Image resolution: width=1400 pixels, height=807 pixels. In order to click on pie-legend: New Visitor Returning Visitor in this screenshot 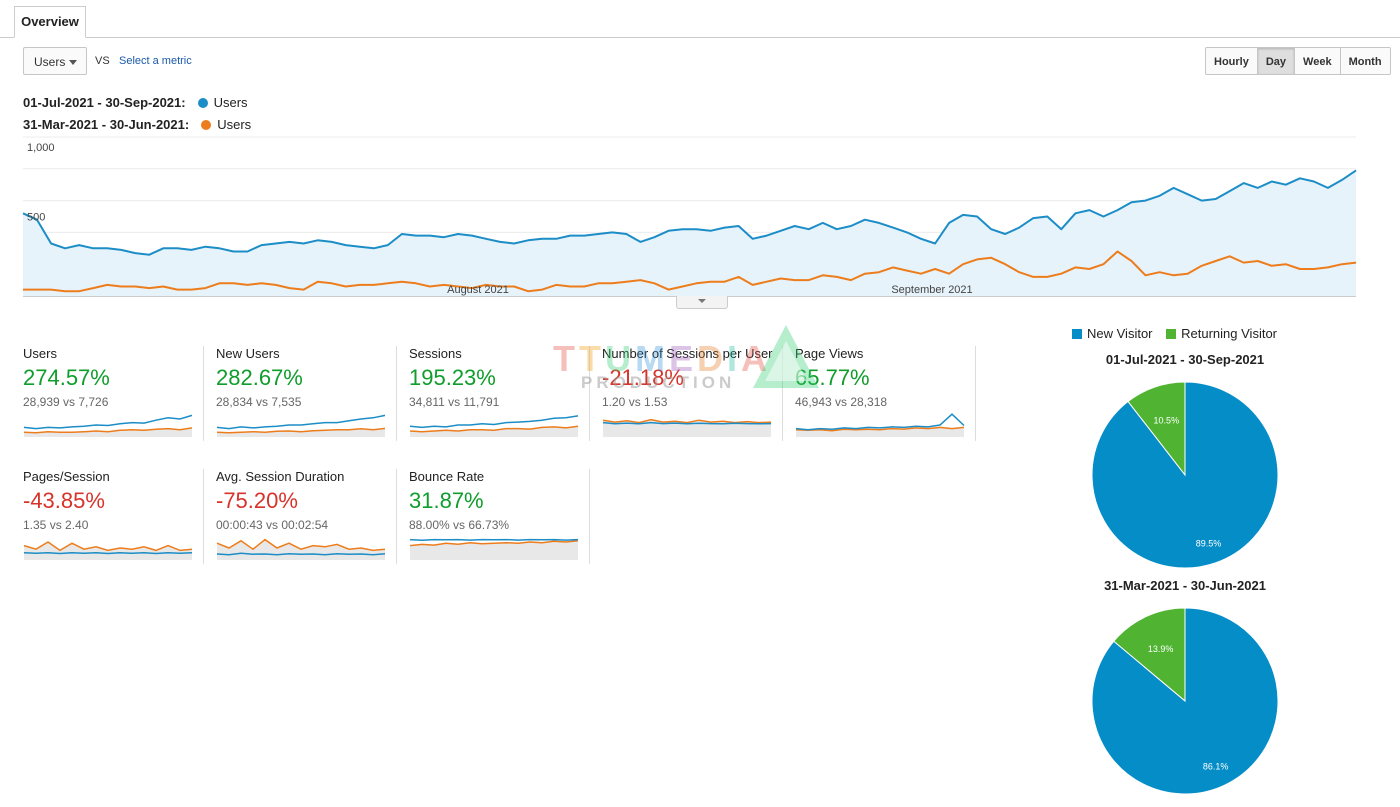, I will do `click(1179, 333)`.